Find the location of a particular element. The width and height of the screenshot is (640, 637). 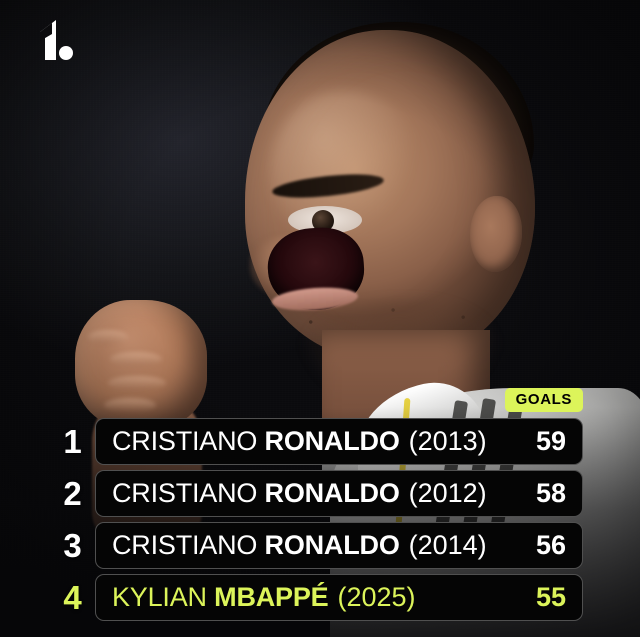

ranking-row: 3 CRISTIANO RONALDO (2014) 56 is located at coordinates (320, 545).